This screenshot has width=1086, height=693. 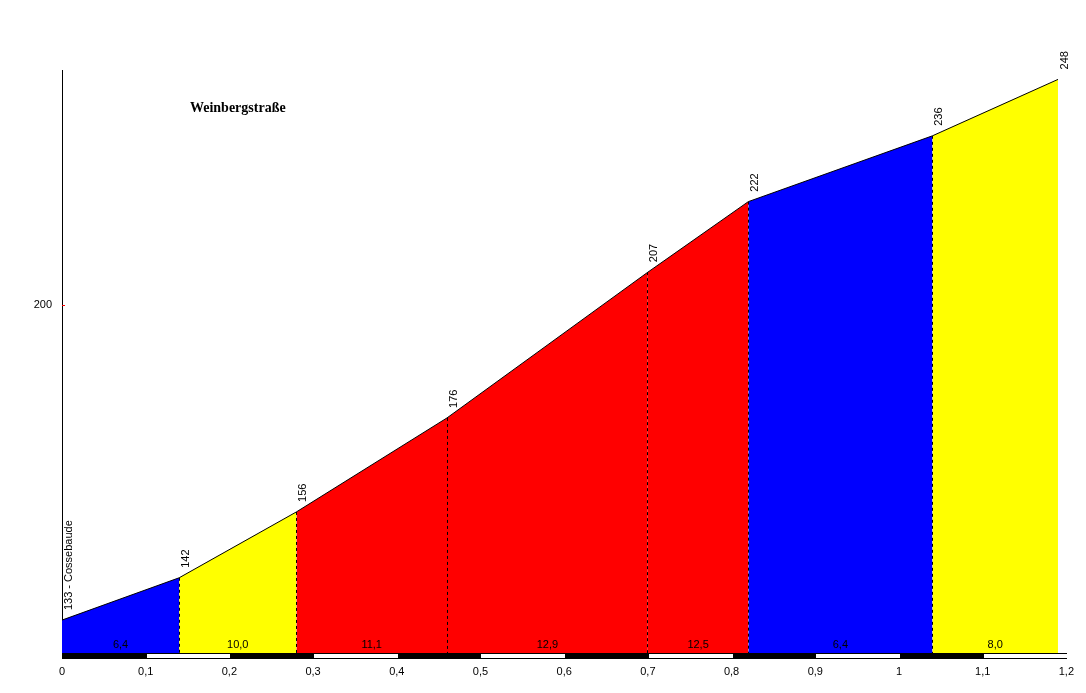 What do you see at coordinates (698, 643) in the screenshot?
I see `annotation: 12,5` at bounding box center [698, 643].